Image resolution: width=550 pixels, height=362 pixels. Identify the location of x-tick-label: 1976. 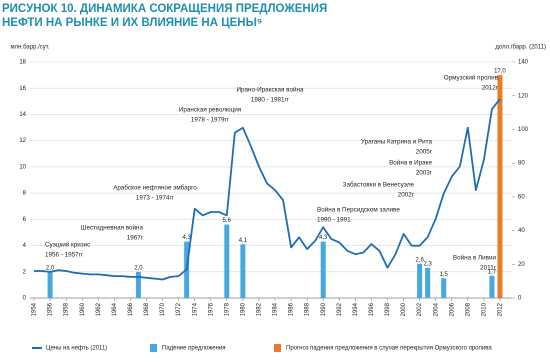
(211, 309).